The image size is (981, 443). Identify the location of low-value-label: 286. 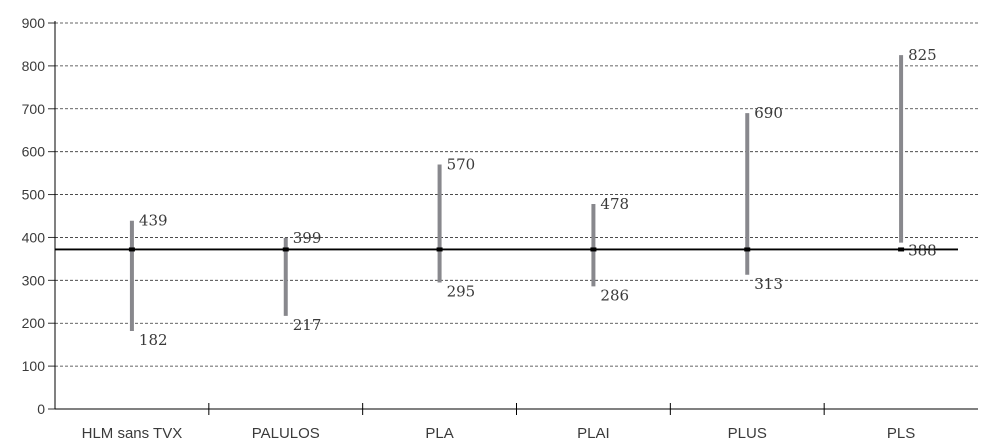
(614, 295).